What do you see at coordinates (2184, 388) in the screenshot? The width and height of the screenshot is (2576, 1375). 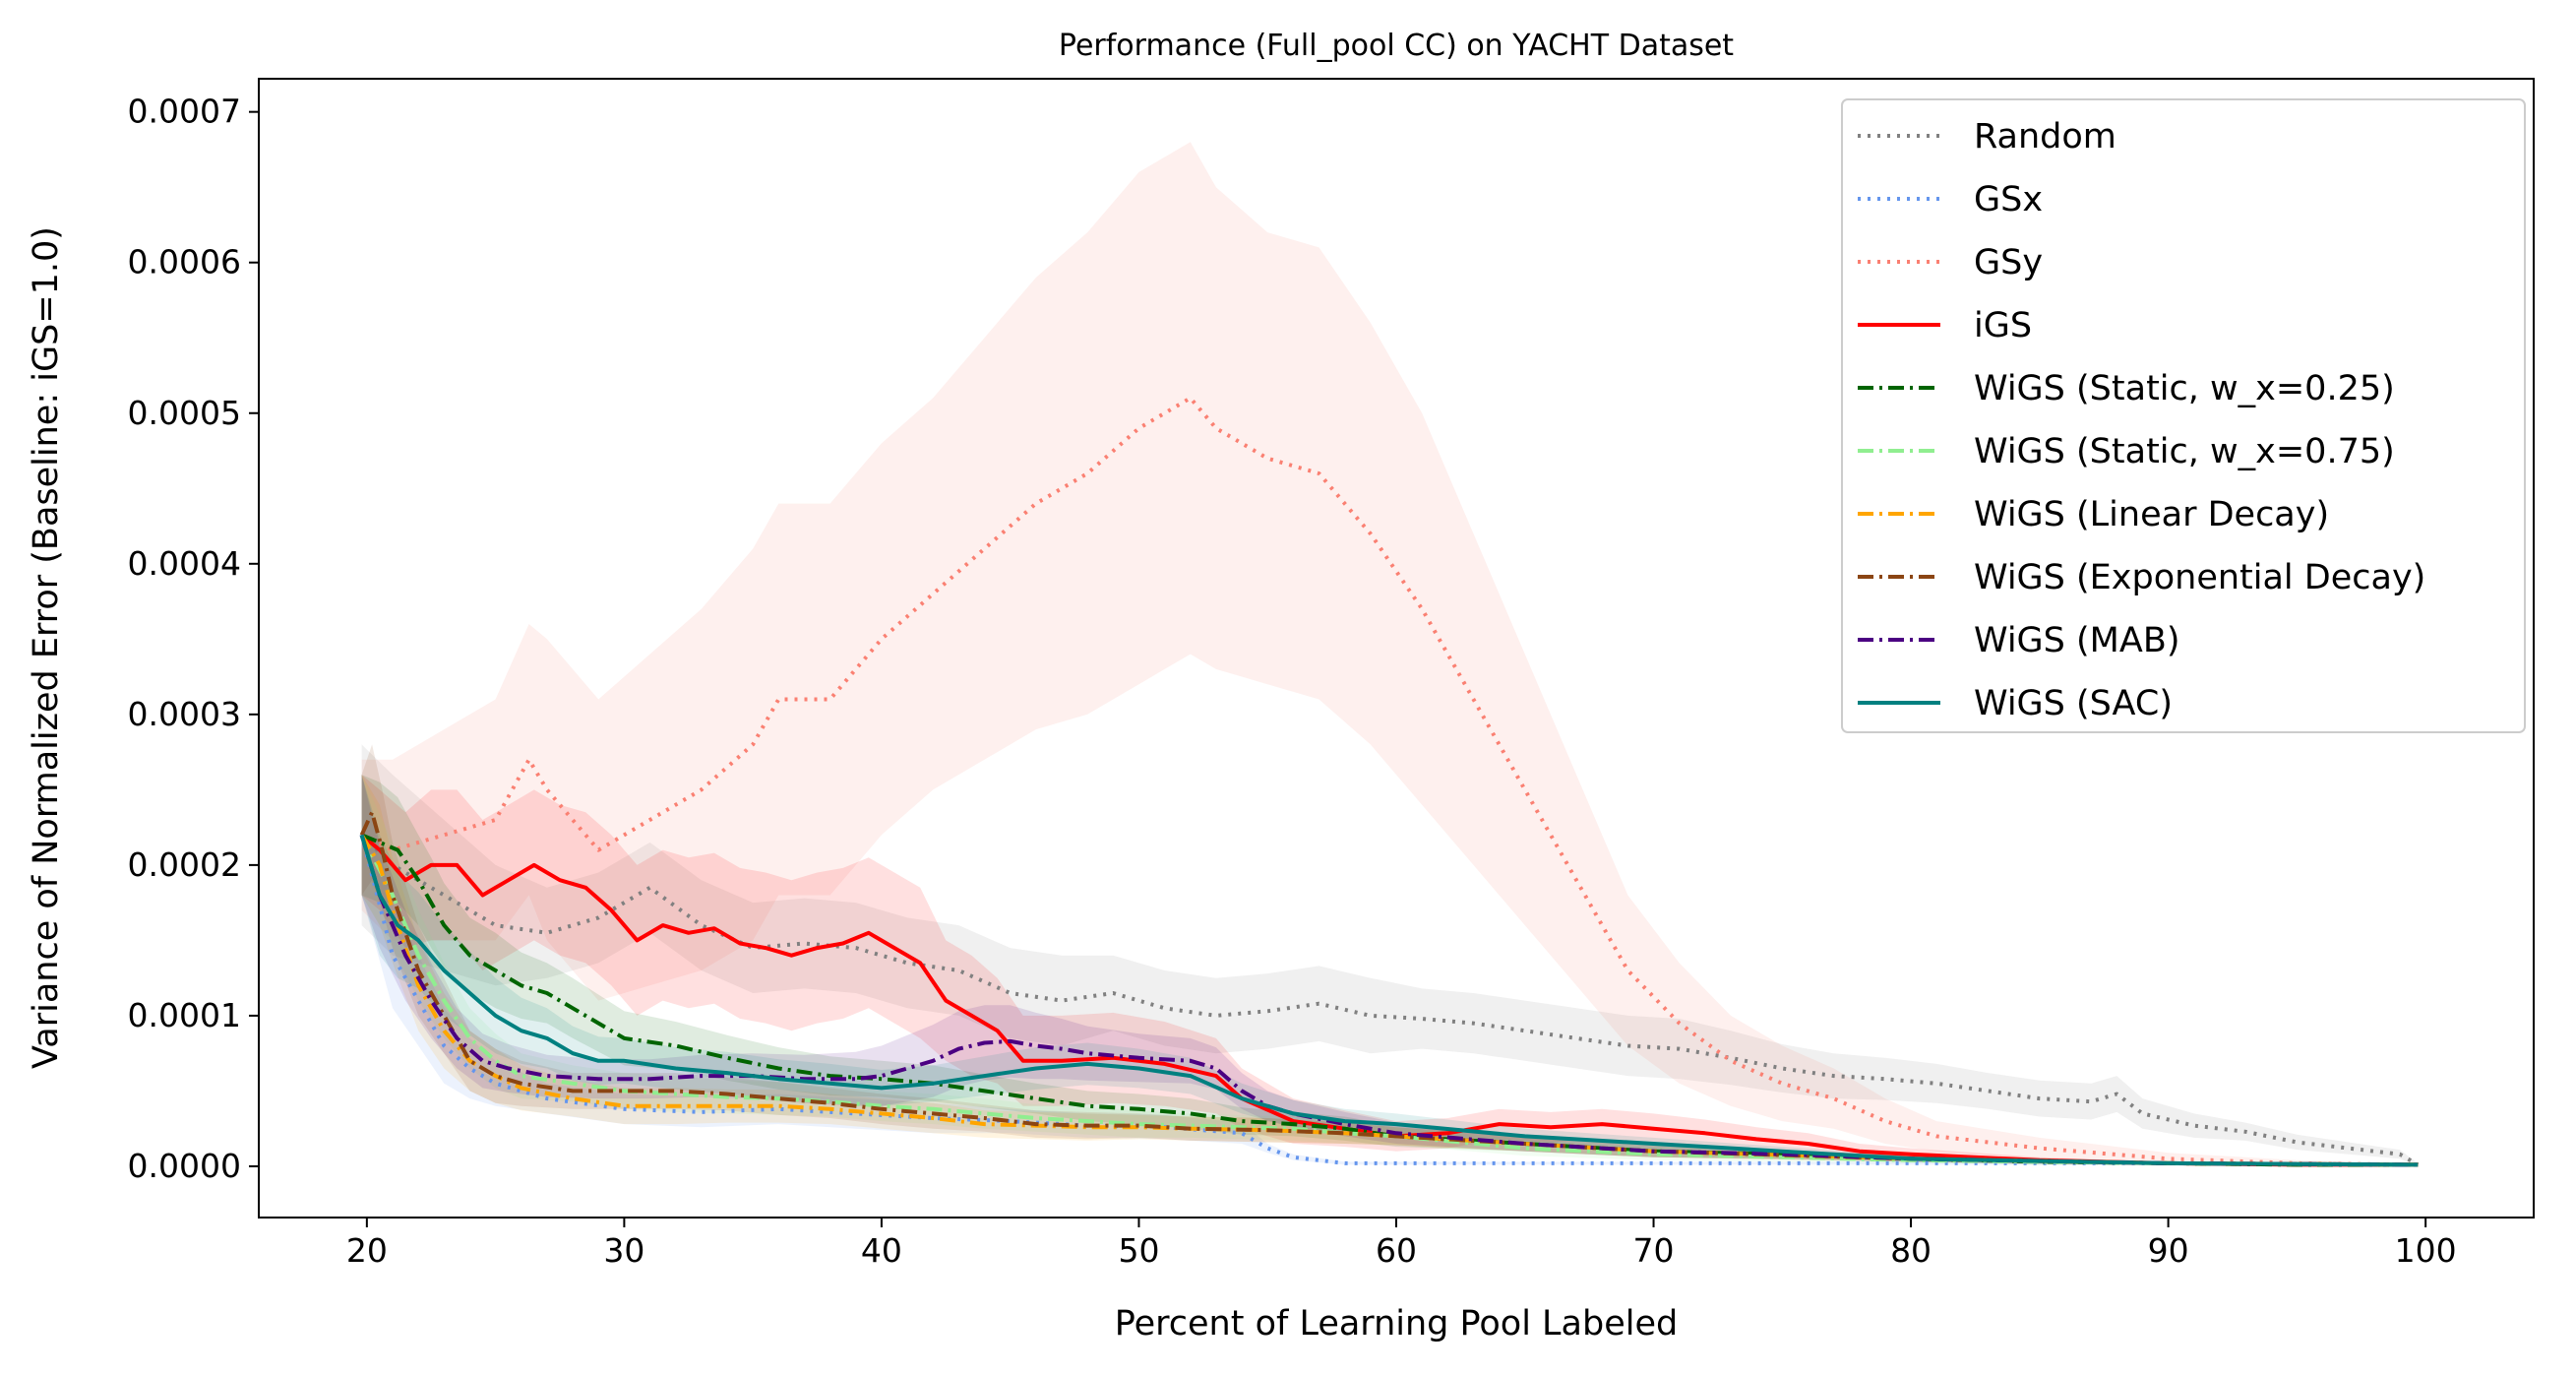 I see `legend-label-wigs-static-w-x-0-25: WiGS (Static, w_x=0.25)` at bounding box center [2184, 388].